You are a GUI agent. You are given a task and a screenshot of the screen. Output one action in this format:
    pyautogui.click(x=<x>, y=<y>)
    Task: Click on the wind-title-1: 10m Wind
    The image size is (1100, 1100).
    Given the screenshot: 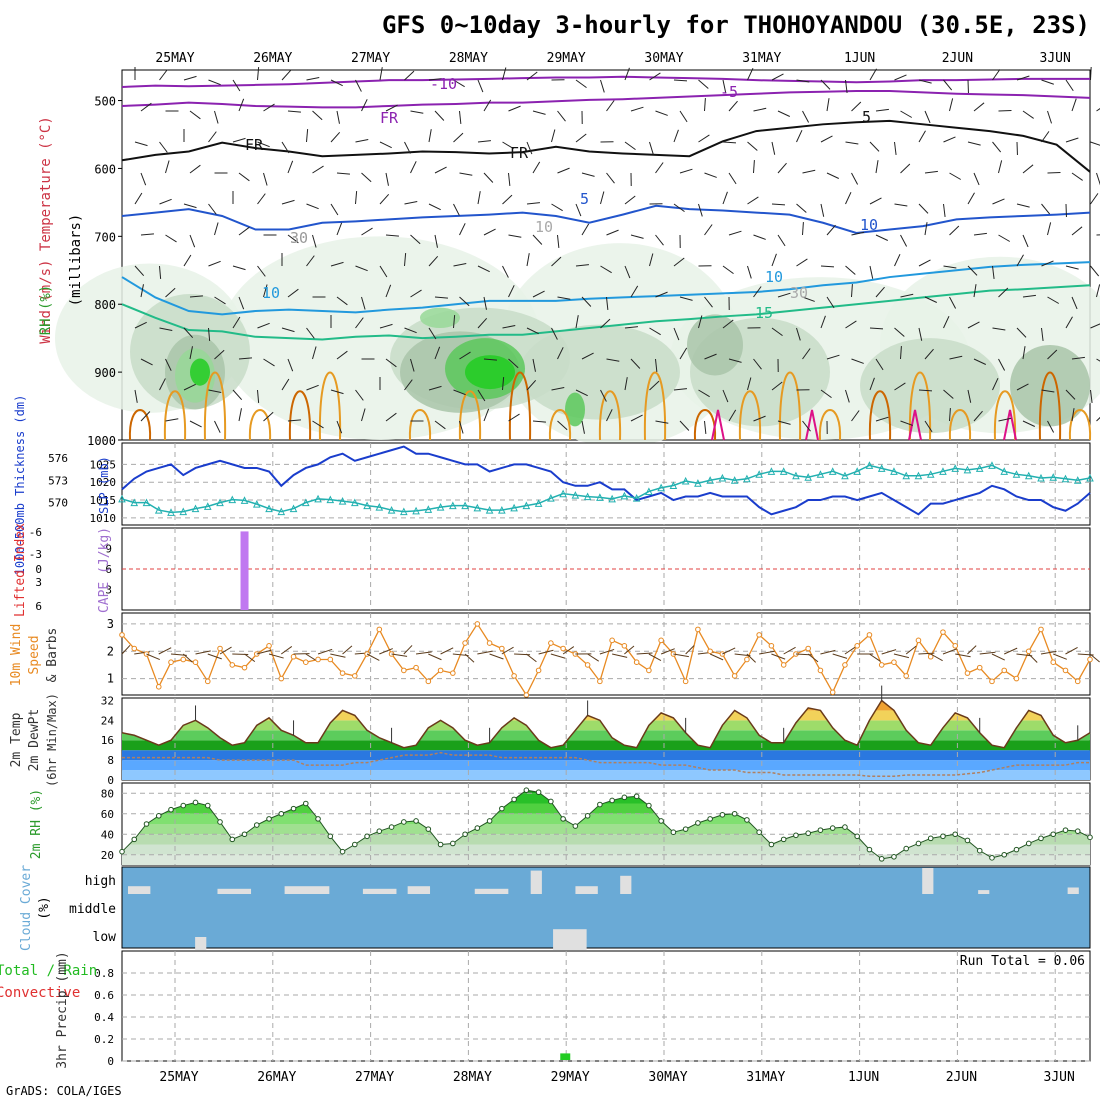 What is the action you would take?
    pyautogui.click(x=16, y=655)
    